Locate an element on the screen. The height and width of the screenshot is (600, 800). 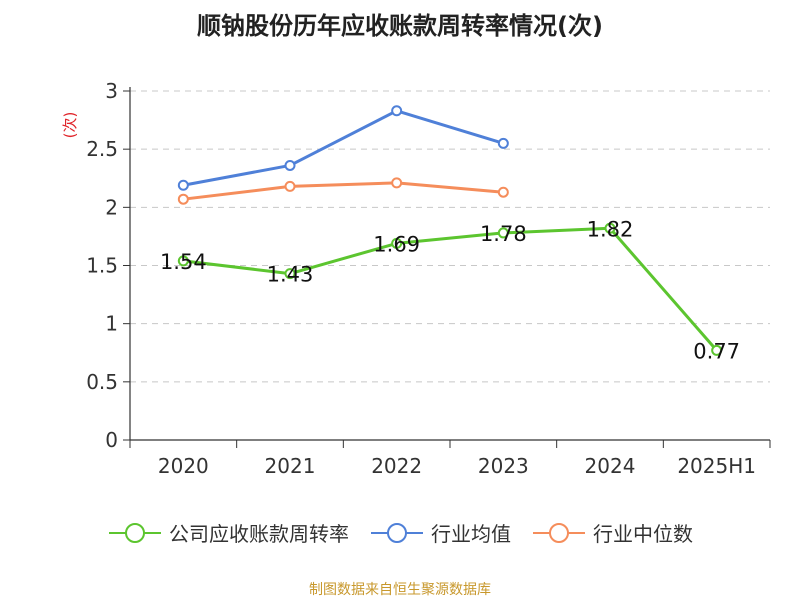
x-tick-label: 2023 is located at coordinates (503, 466).